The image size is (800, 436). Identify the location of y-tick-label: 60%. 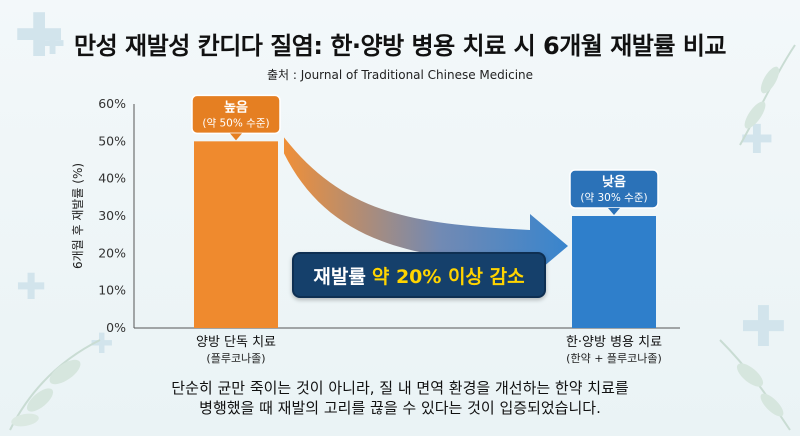
(112, 103).